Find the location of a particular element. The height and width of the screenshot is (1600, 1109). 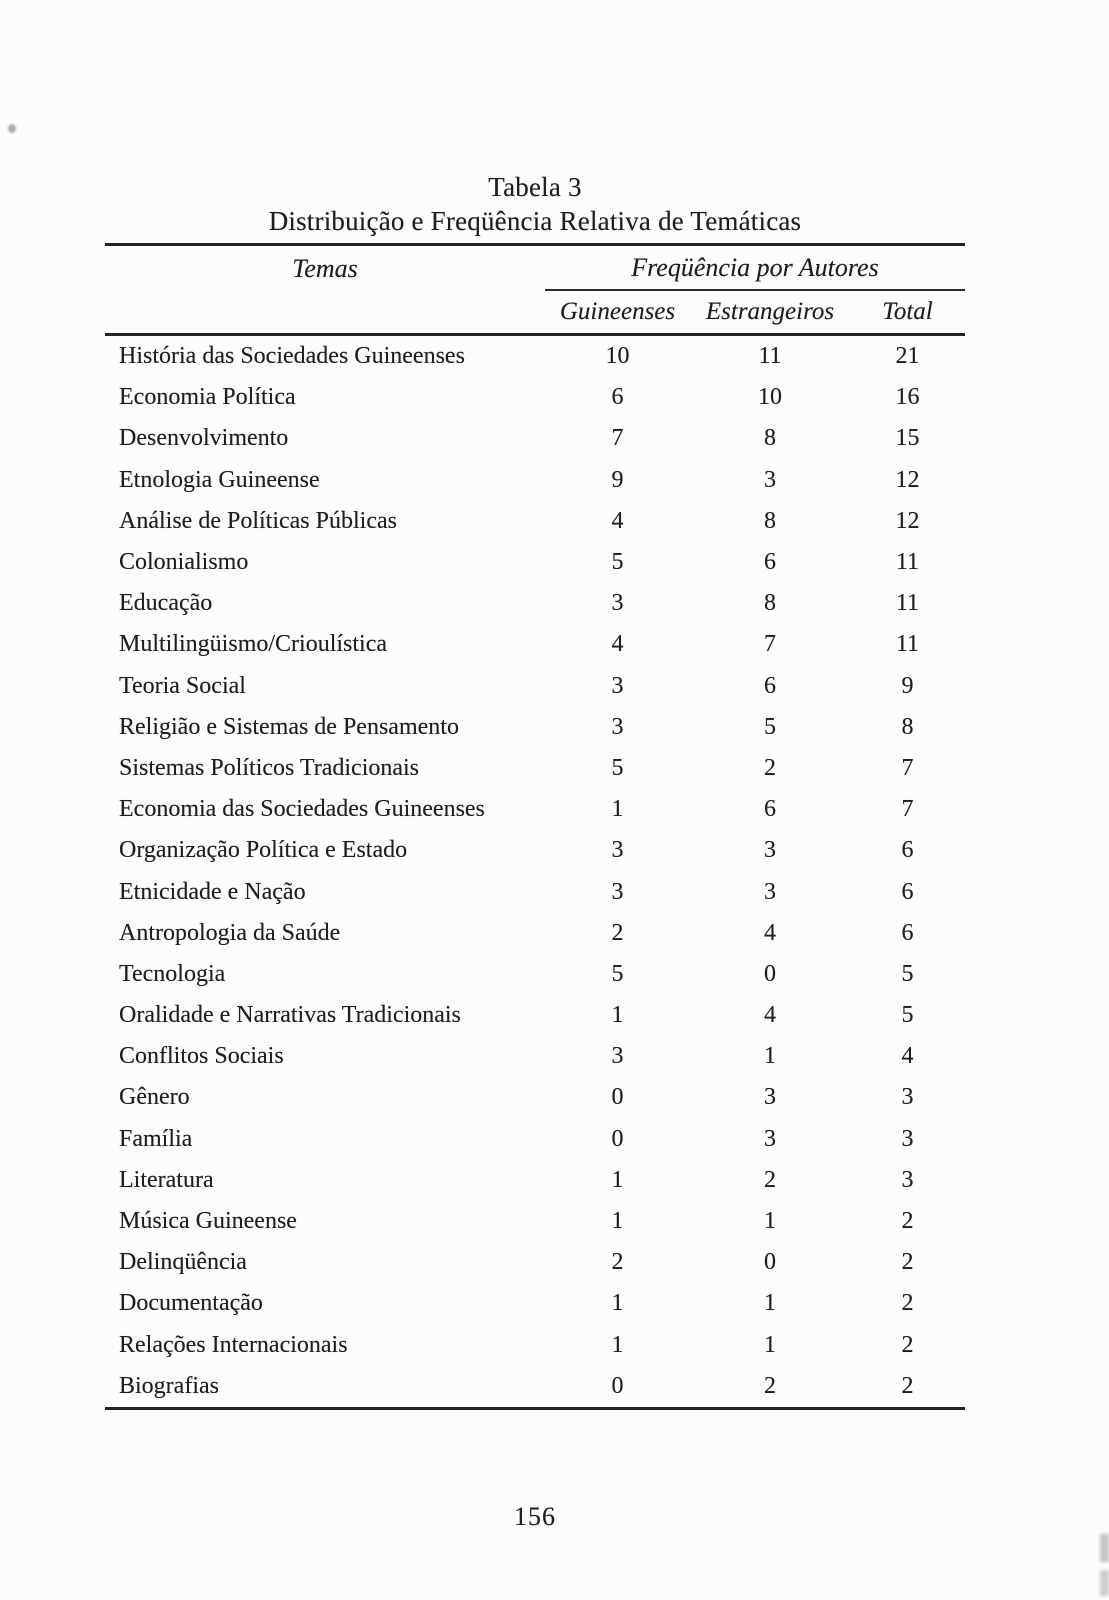

header-temas: Temas is located at coordinates (325, 268).